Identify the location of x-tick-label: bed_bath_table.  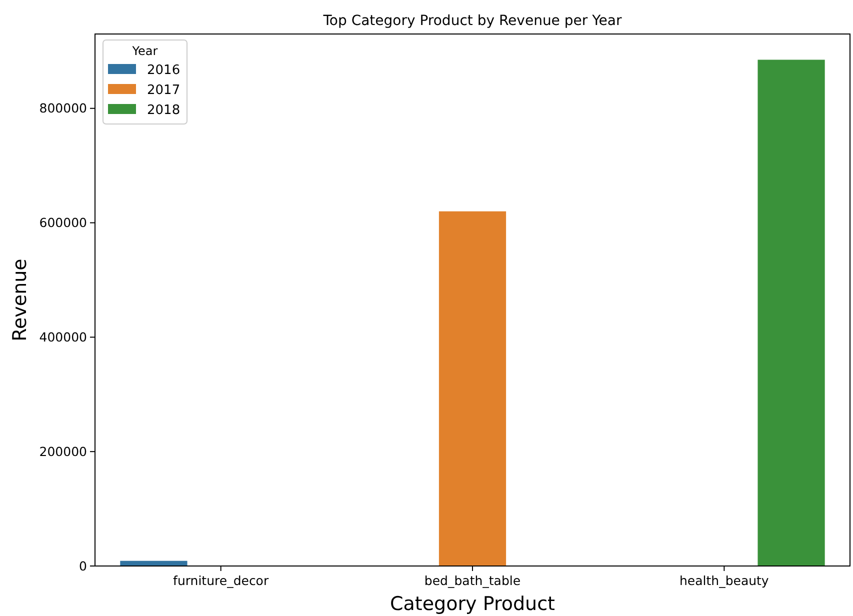
(472, 580).